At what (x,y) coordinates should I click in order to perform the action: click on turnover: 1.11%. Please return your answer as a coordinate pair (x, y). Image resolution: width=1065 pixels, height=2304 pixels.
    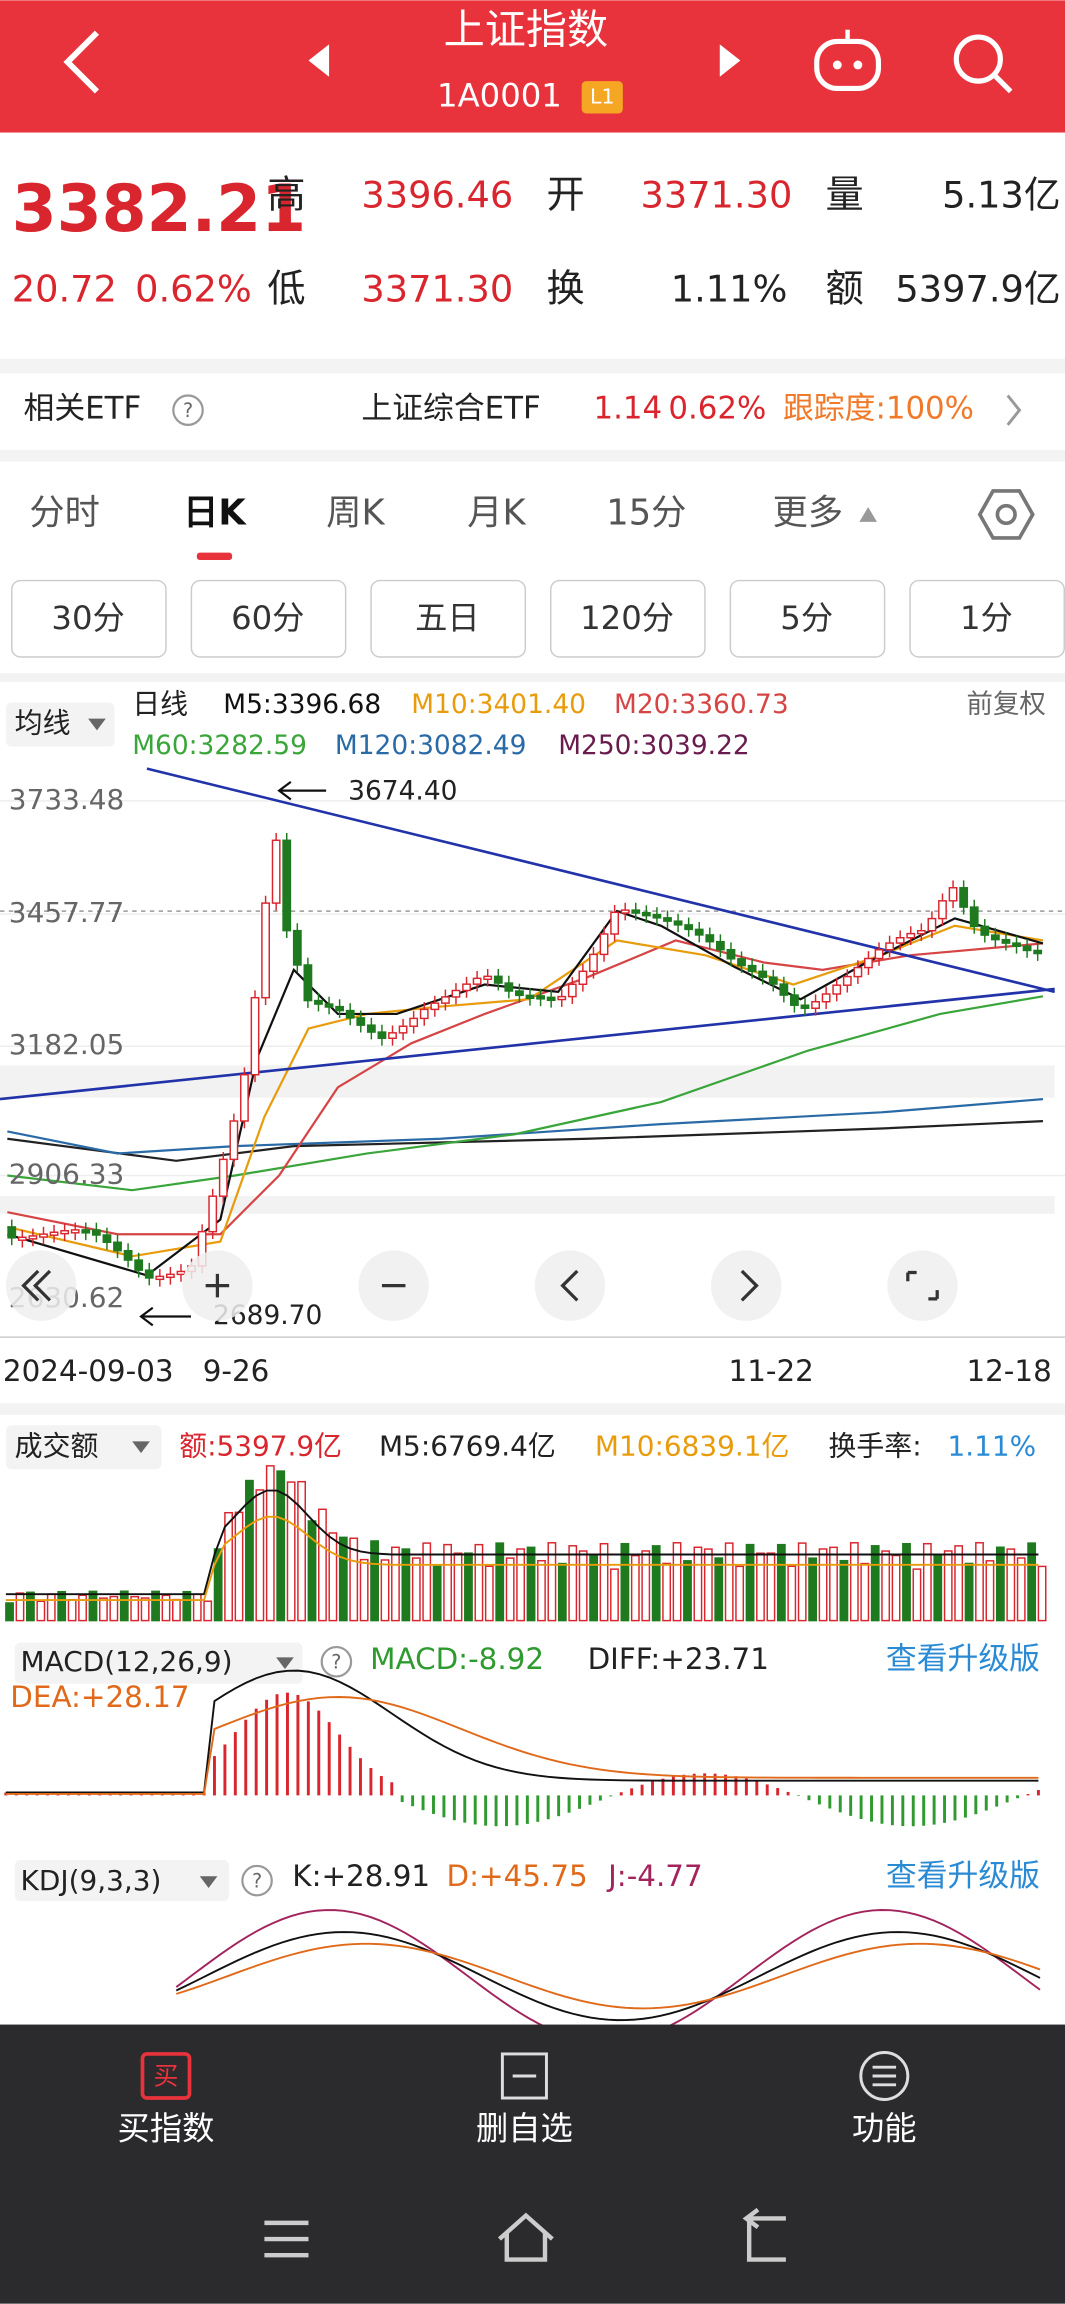
    Looking at the image, I should click on (991, 1445).